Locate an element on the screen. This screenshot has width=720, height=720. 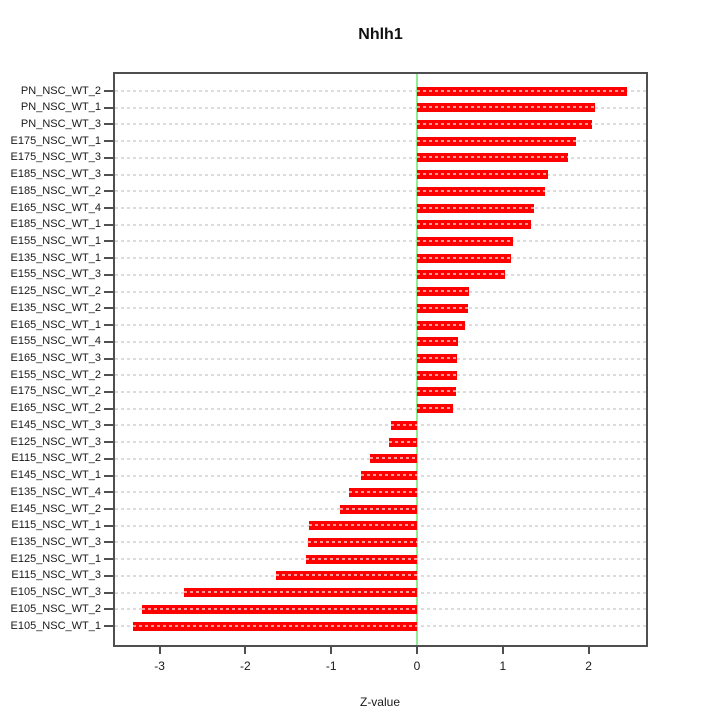
y-axis-category-label: E105_NSC_WT_2 is located at coordinates (56, 608).